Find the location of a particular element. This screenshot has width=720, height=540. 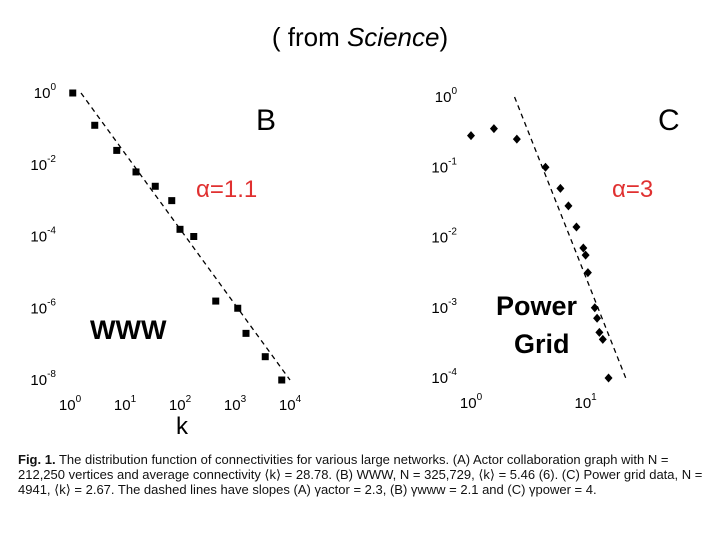

y-tick-label-b-3: 10⁻⁶ is located at coordinates (43, 307).